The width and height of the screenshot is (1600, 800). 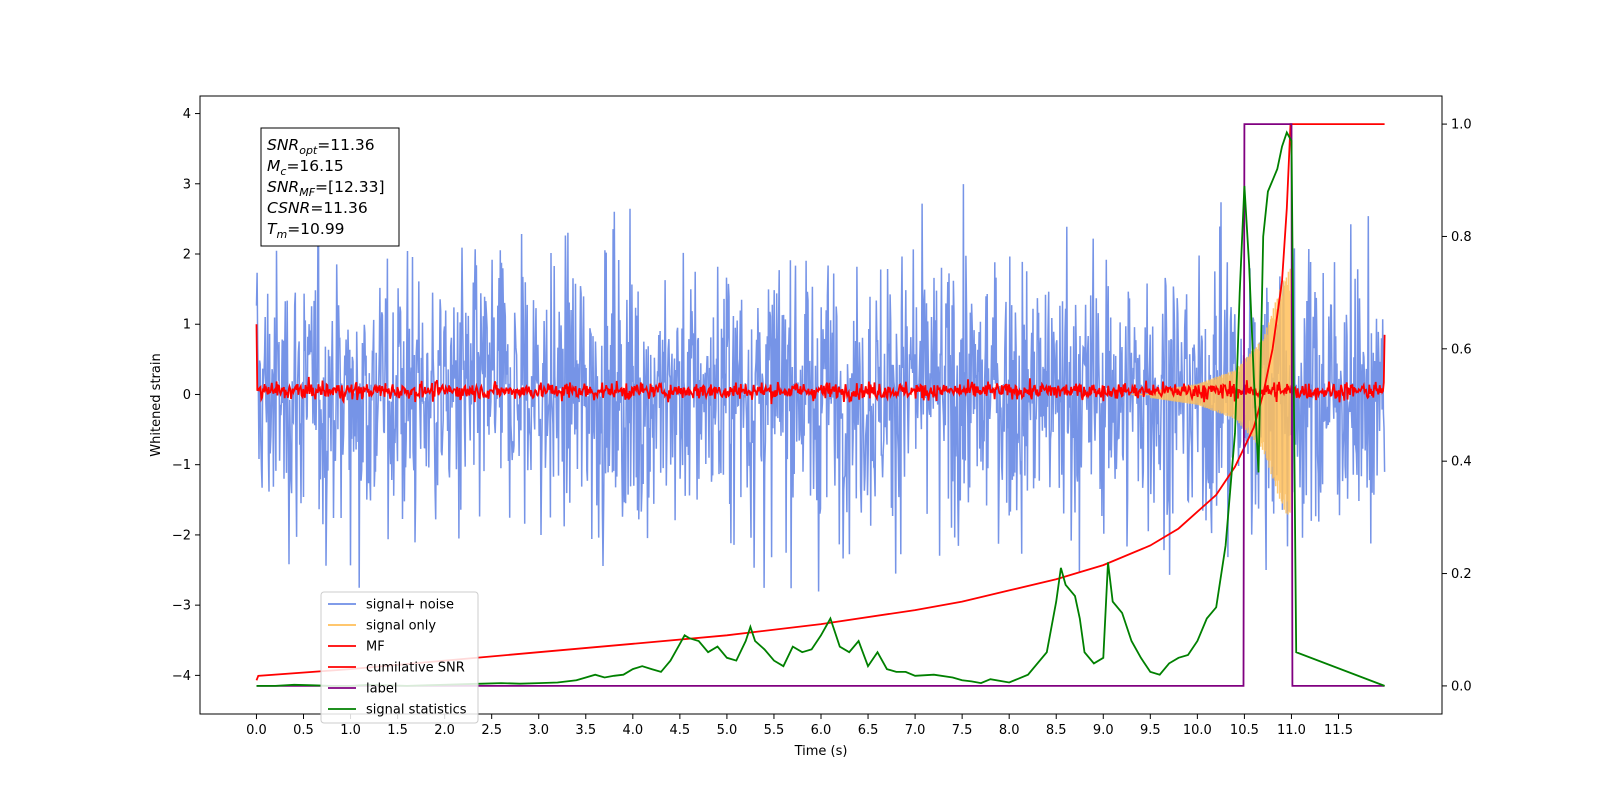 I want to click on y-tick-label: −2, so click(x=181, y=535).